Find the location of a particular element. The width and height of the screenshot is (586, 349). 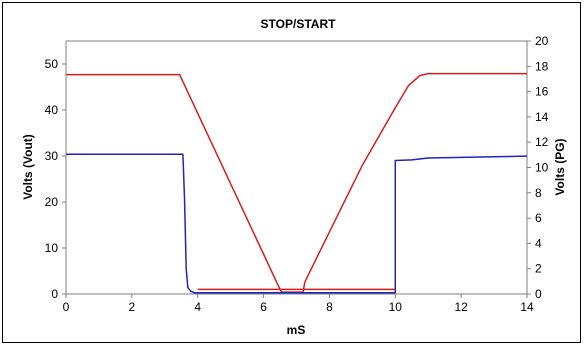

y-left-tick-label: 40 is located at coordinates (52, 110).